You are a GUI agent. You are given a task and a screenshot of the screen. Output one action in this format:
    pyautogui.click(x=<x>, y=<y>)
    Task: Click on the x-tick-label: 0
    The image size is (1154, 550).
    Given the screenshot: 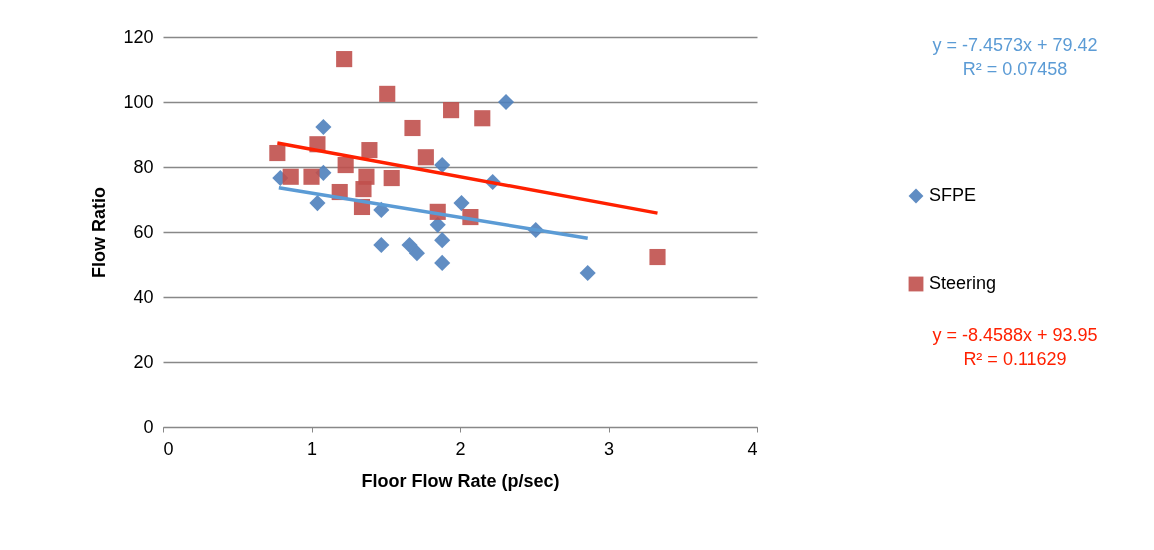 What is the action you would take?
    pyautogui.click(x=168, y=448)
    